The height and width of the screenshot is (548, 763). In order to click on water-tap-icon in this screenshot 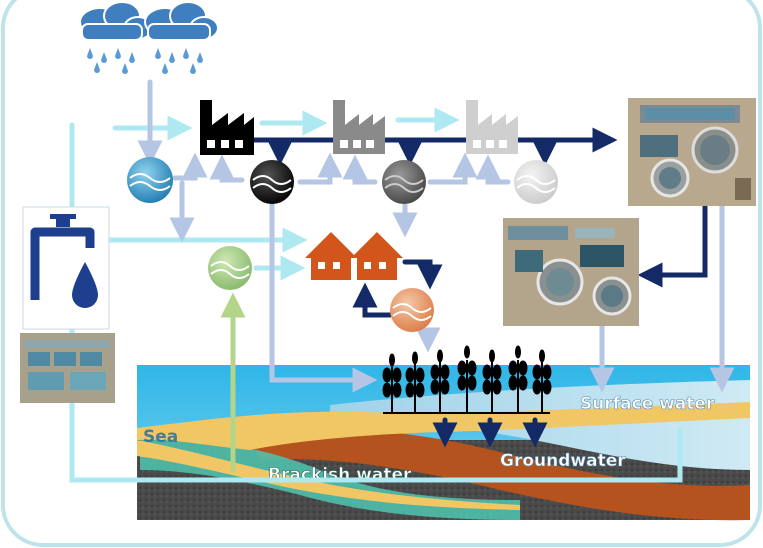, I will do `click(62, 263)`.